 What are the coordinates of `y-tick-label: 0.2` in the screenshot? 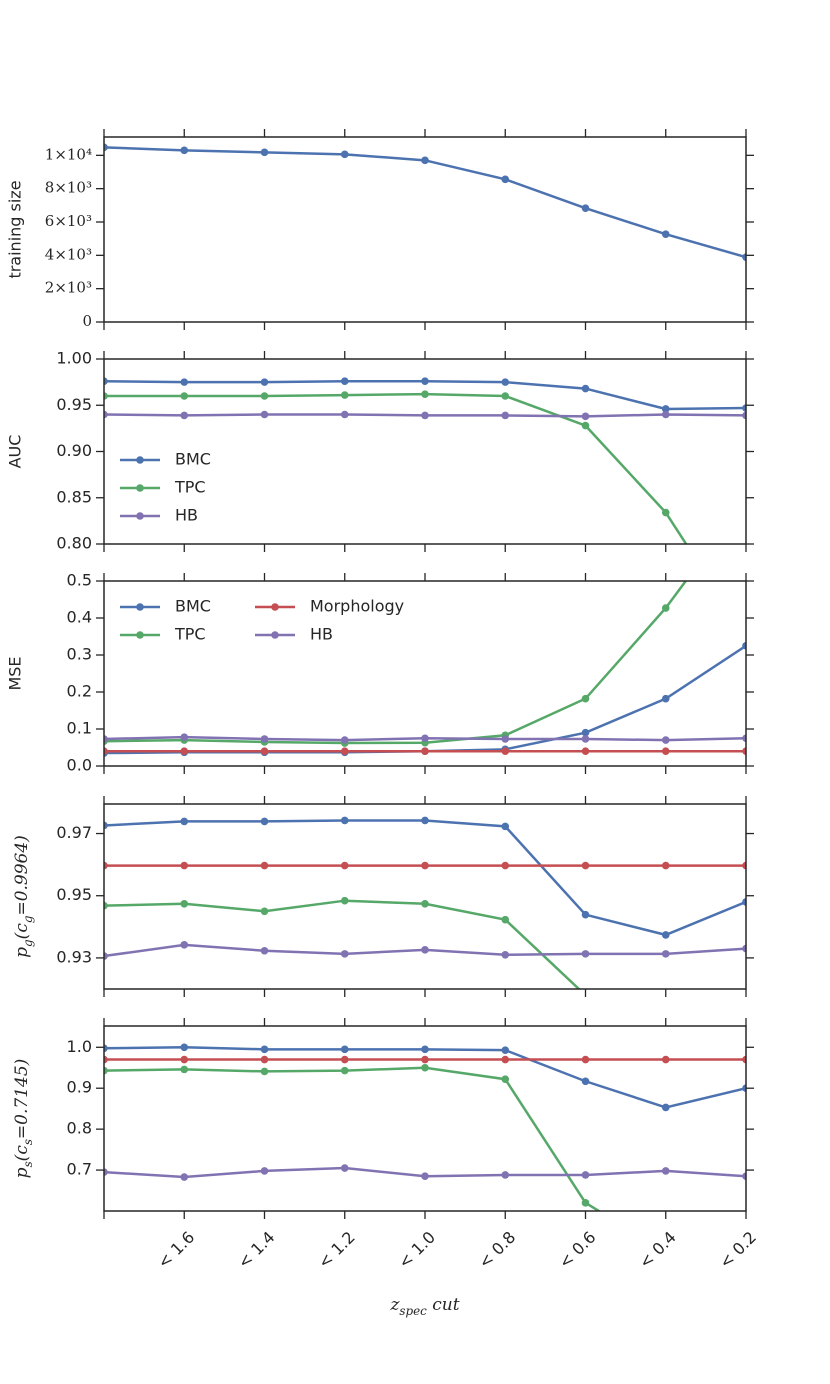 It's located at (79, 691).